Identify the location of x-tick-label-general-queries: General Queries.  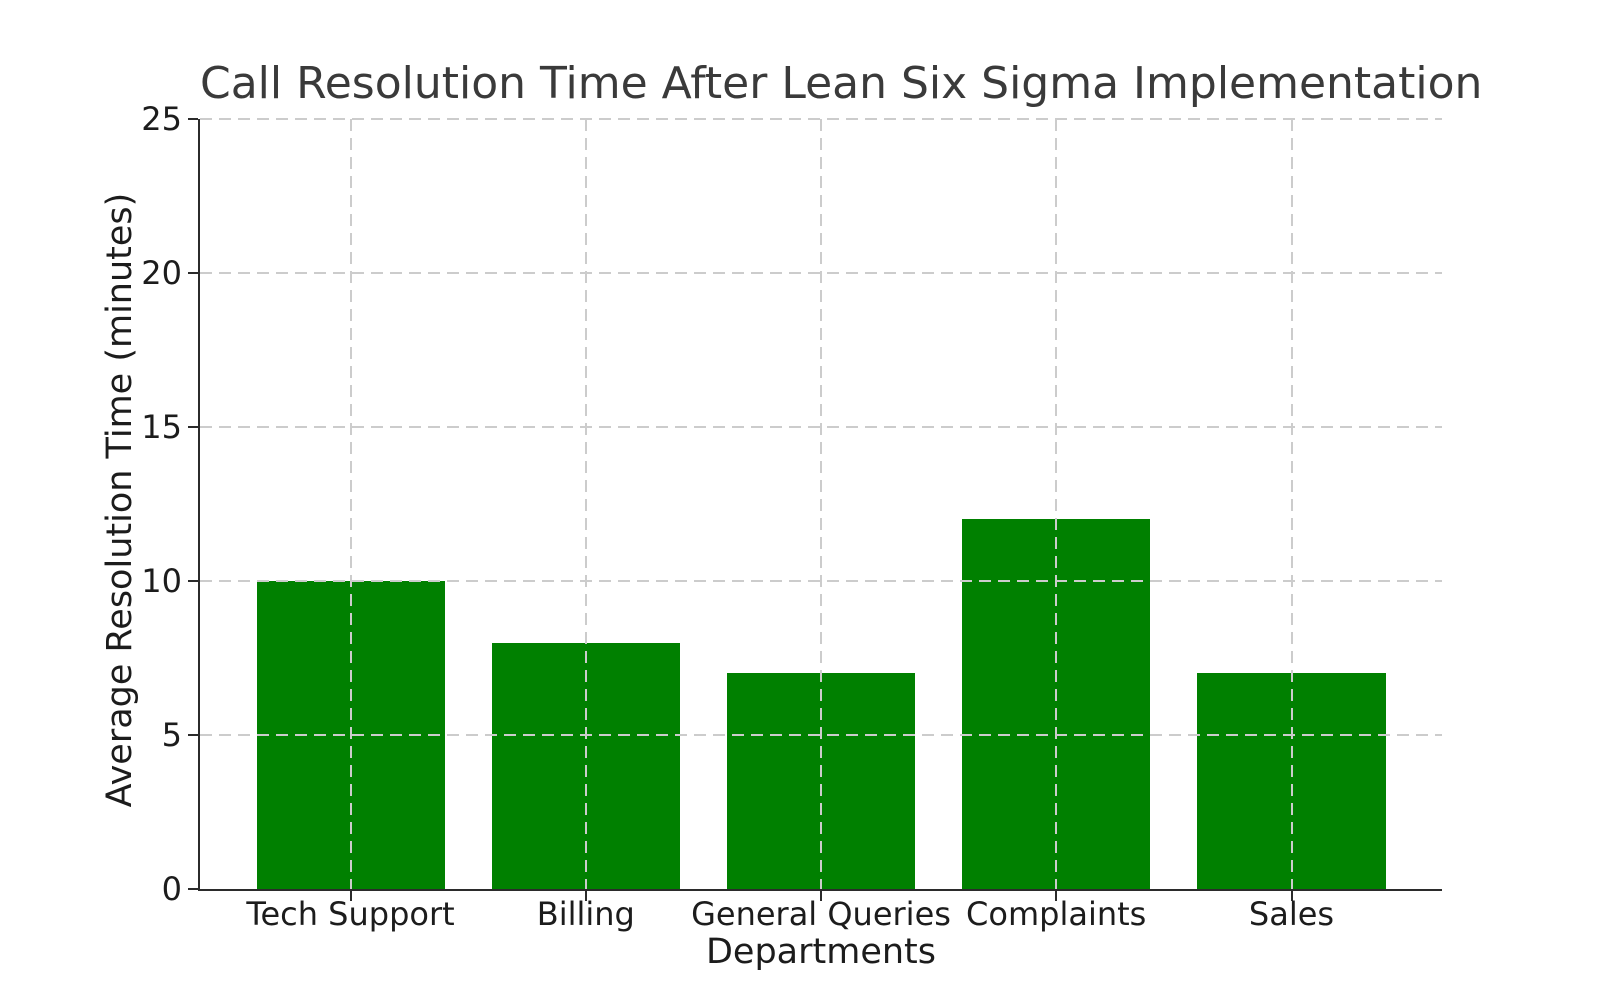
(821, 914).